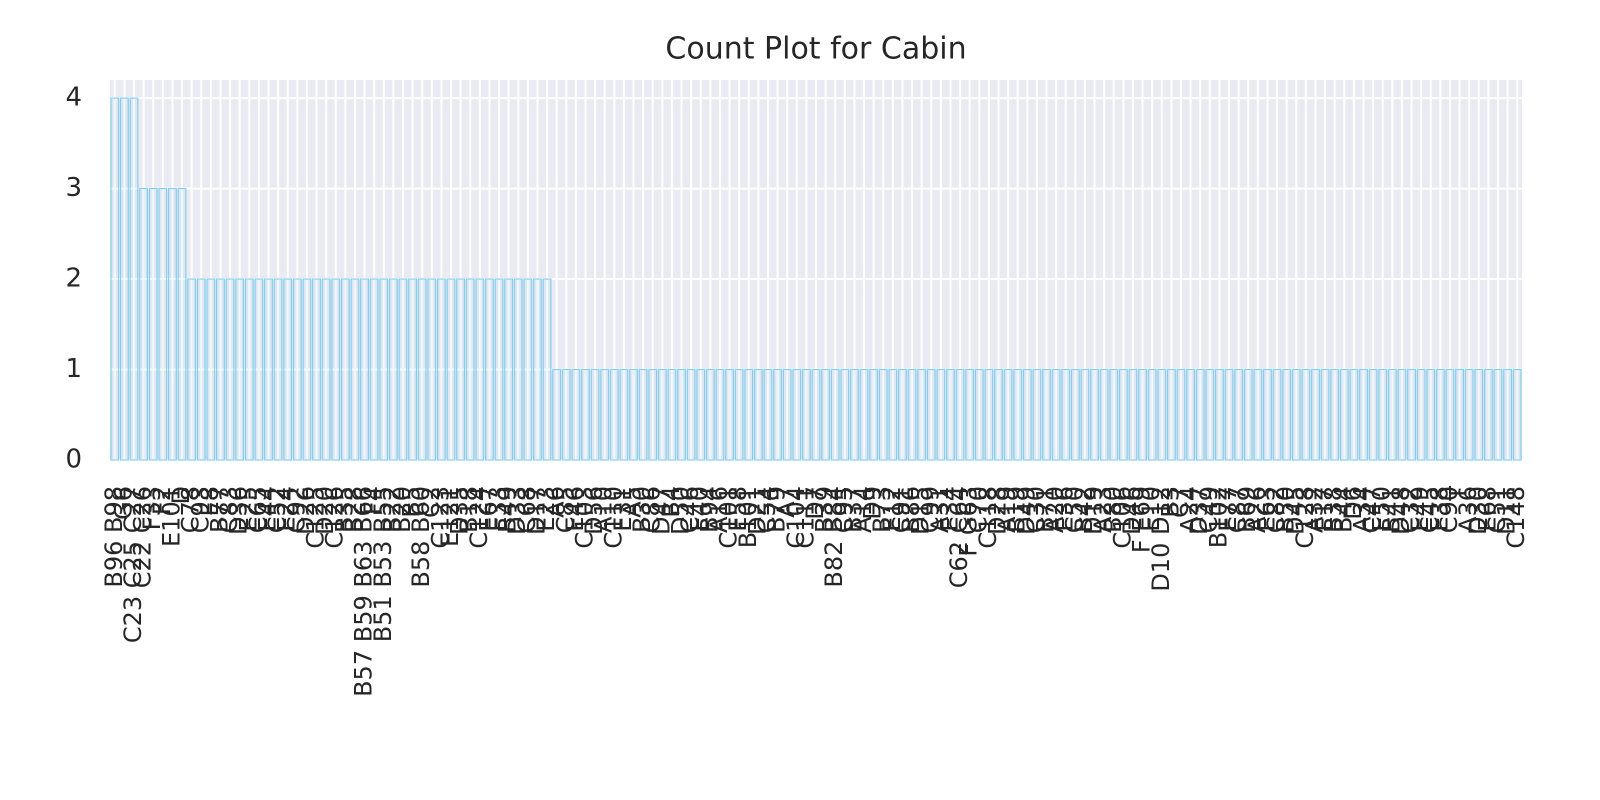 This screenshot has height=800, width=1600. Describe the element at coordinates (661, 510) in the screenshot. I see `x-tick-label: D47` at that location.